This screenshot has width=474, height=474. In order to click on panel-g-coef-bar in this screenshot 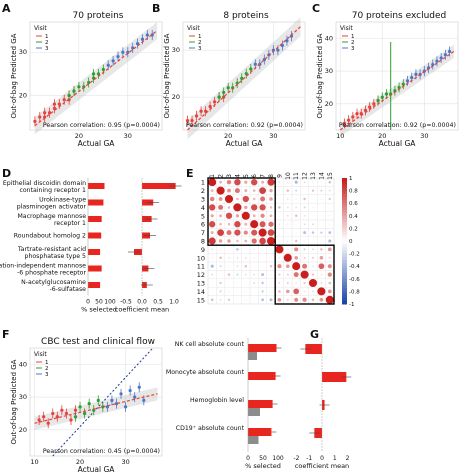, I will do `click(313, 349)`.